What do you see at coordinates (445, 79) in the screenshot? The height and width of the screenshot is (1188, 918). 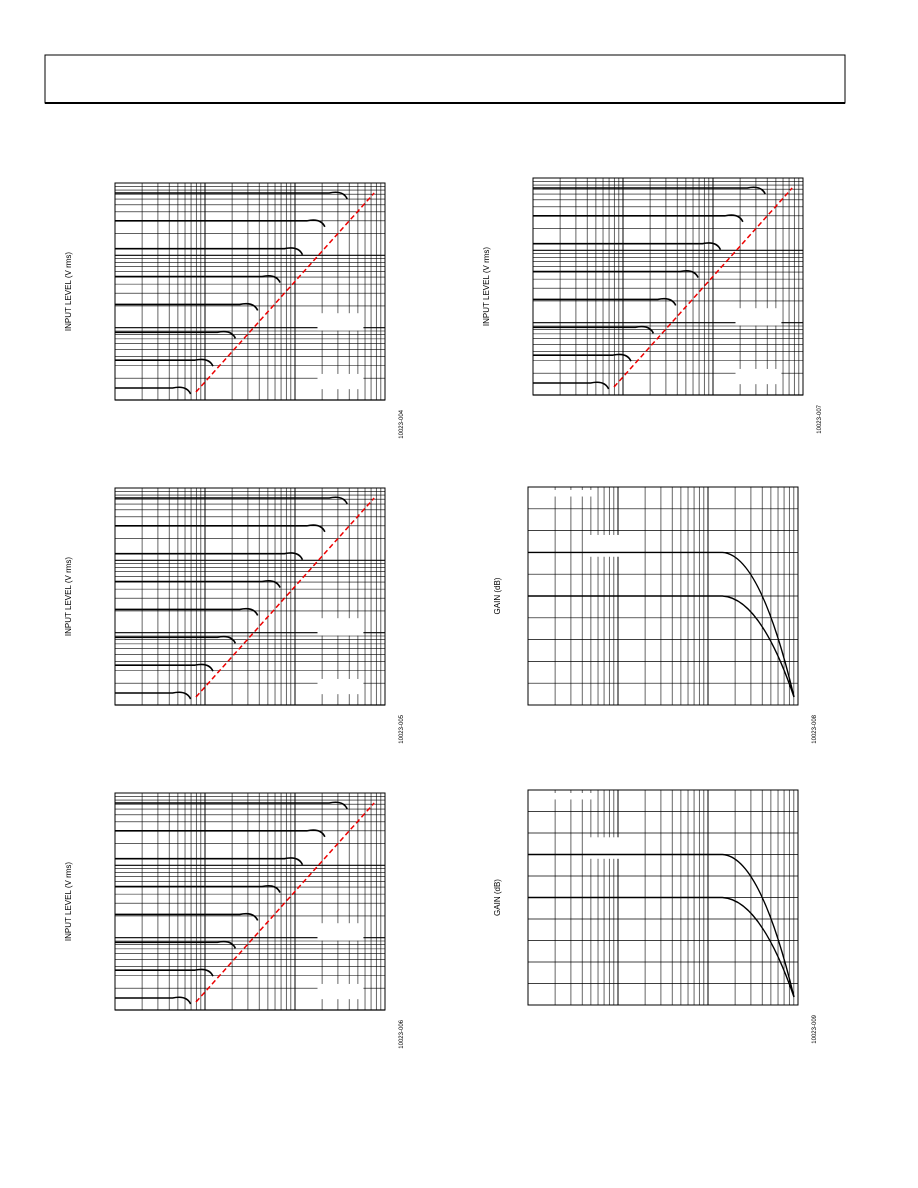 I see `header-box` at bounding box center [445, 79].